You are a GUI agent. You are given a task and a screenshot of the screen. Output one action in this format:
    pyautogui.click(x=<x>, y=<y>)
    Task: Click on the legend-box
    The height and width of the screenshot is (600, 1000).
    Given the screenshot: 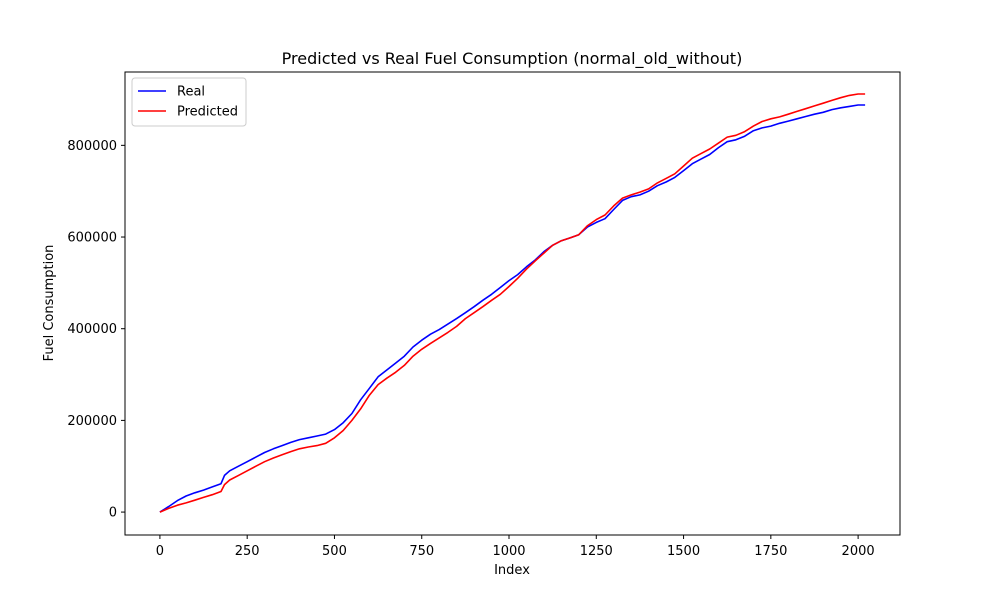 What is the action you would take?
    pyautogui.click(x=189, y=102)
    